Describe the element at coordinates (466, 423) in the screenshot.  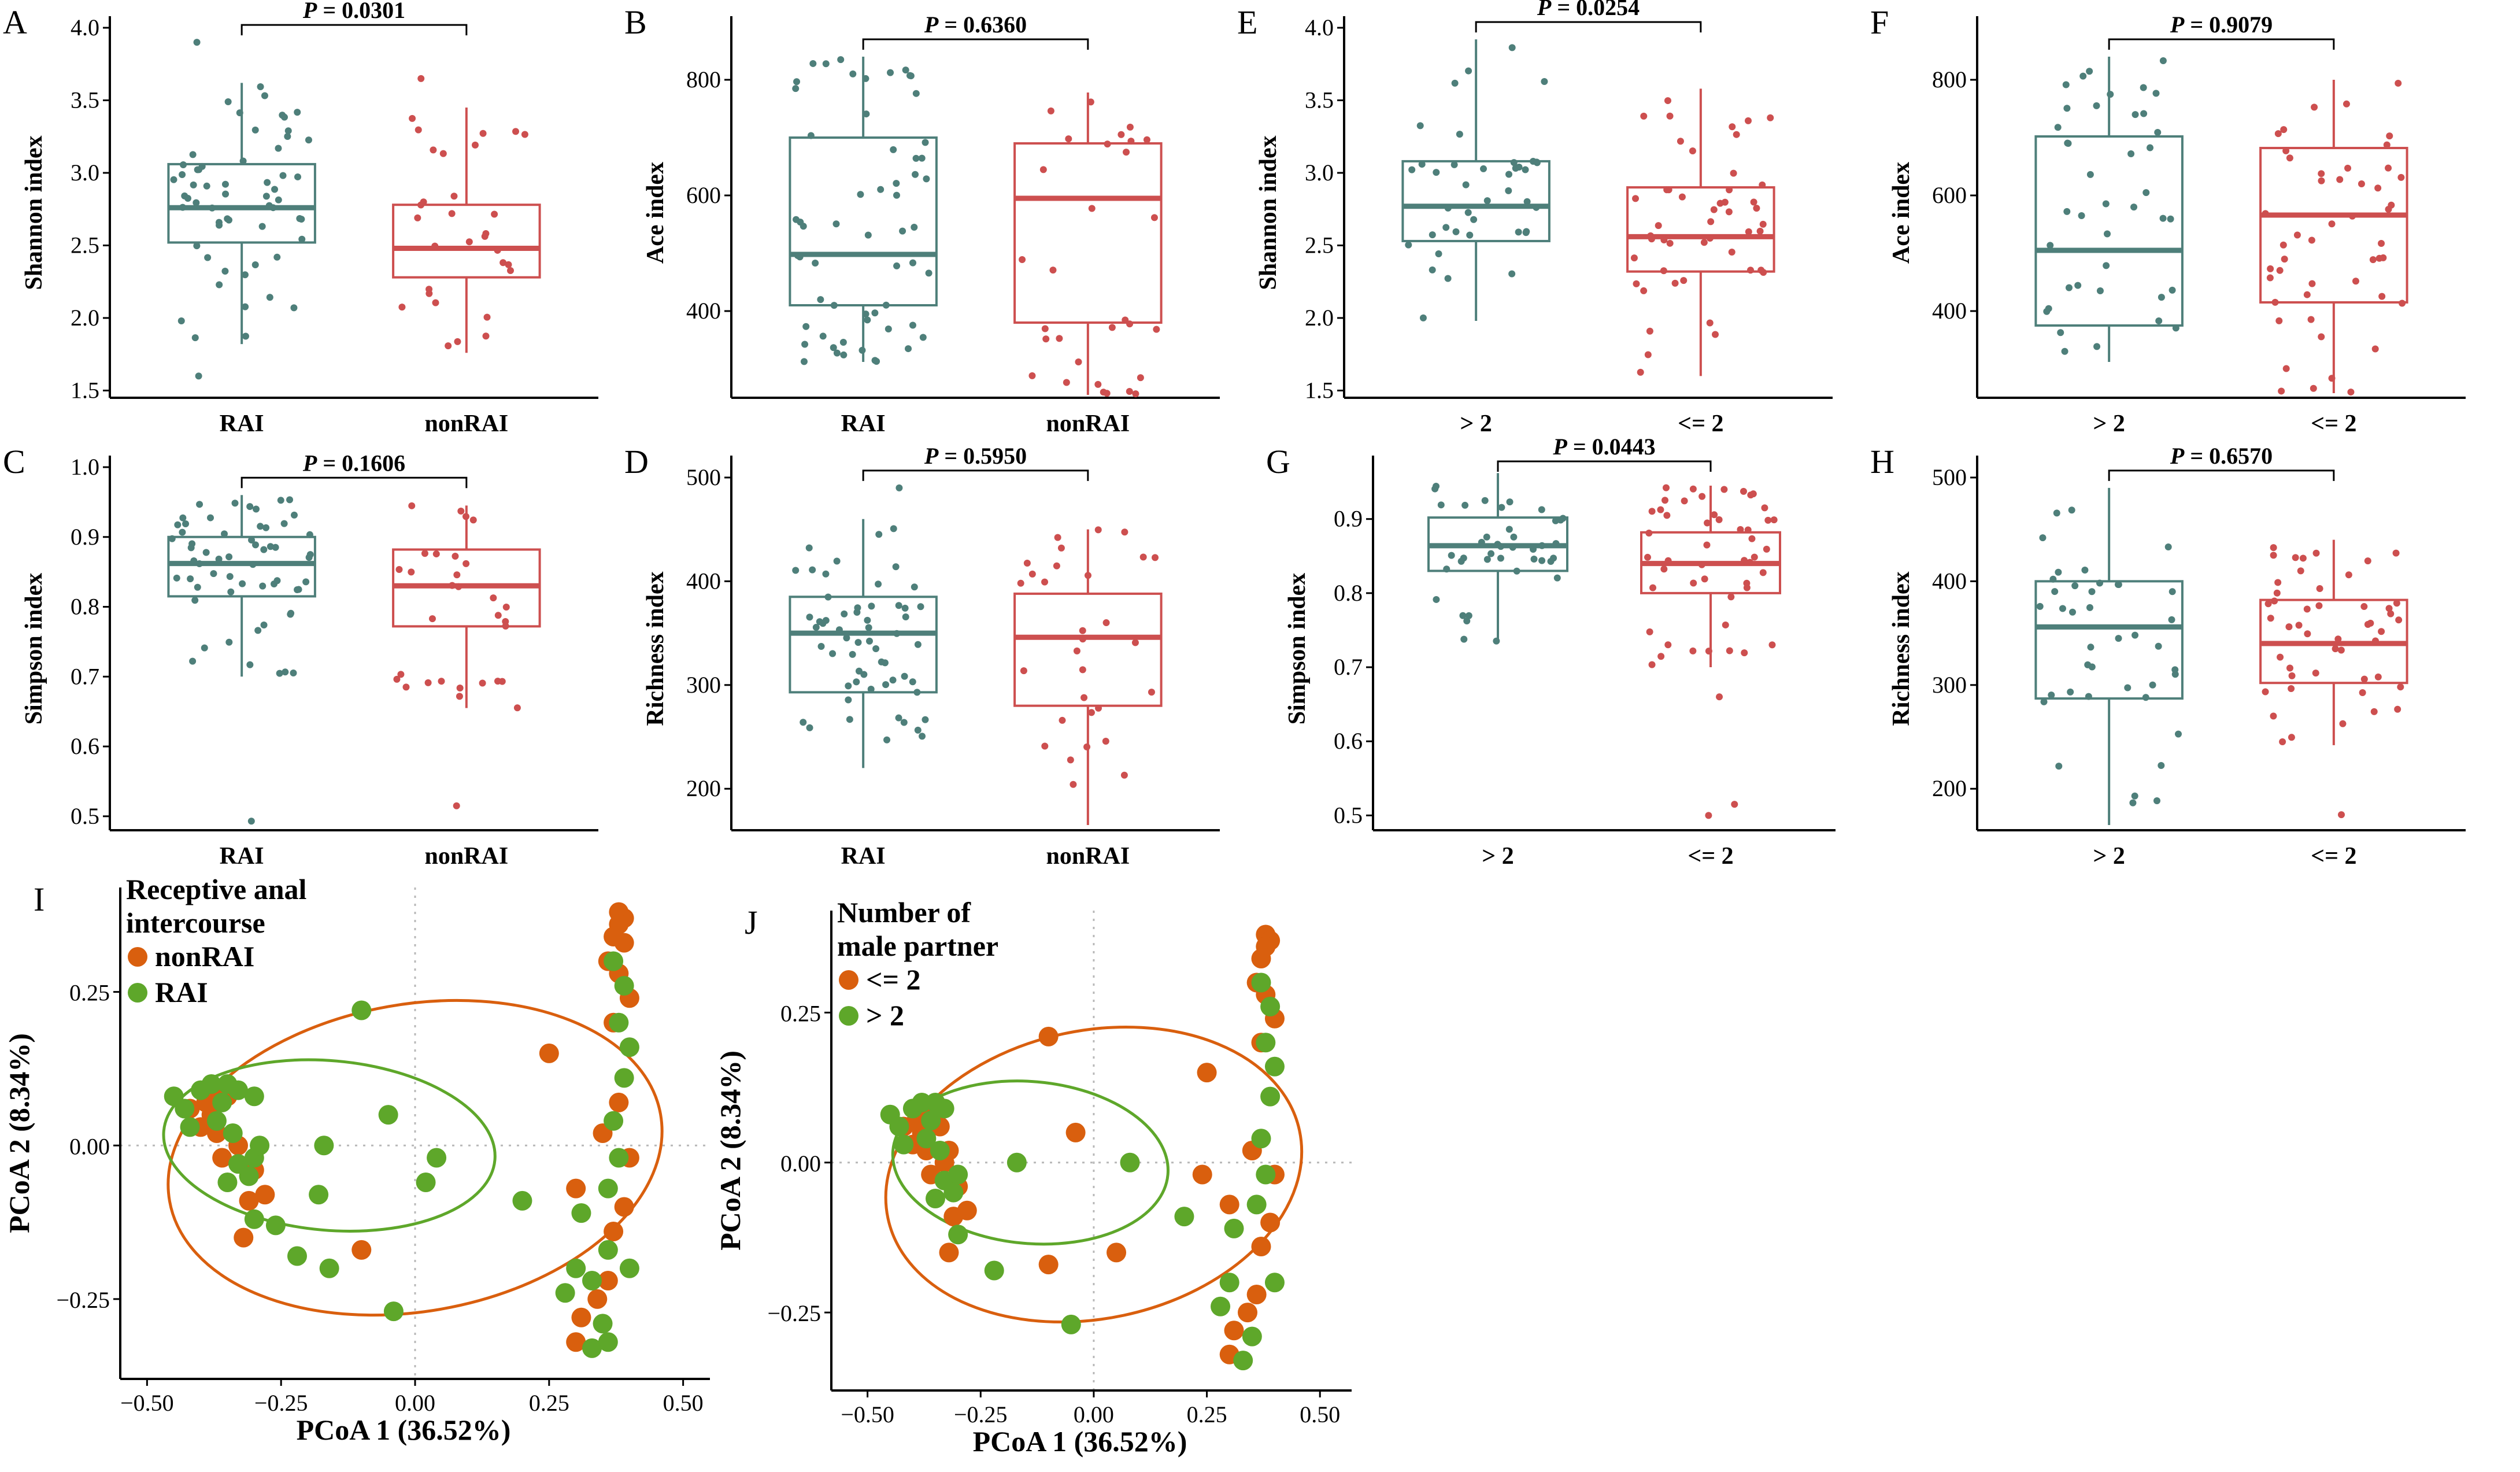
I see `x-category-label: nonRAI` at that location.